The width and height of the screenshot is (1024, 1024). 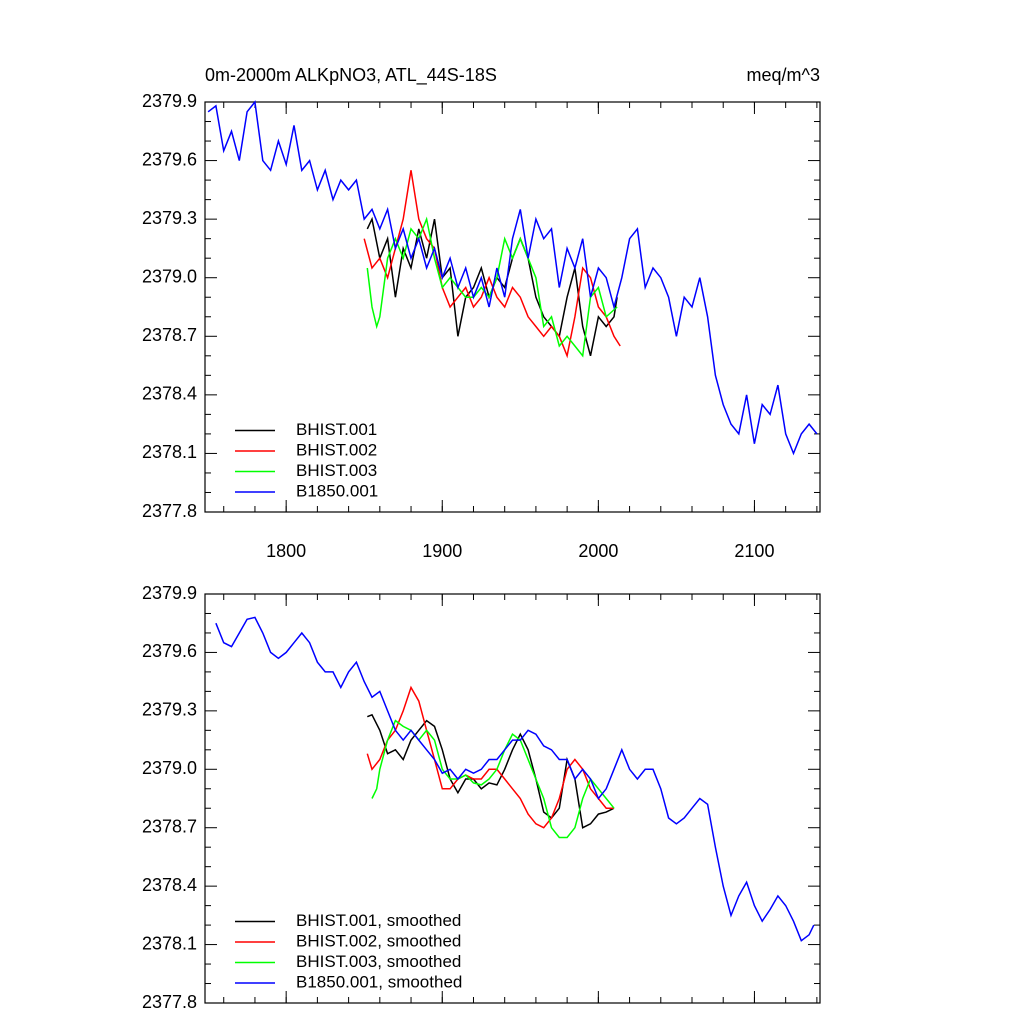 What do you see at coordinates (336, 449) in the screenshot?
I see `legend-label: BHIST.002` at bounding box center [336, 449].